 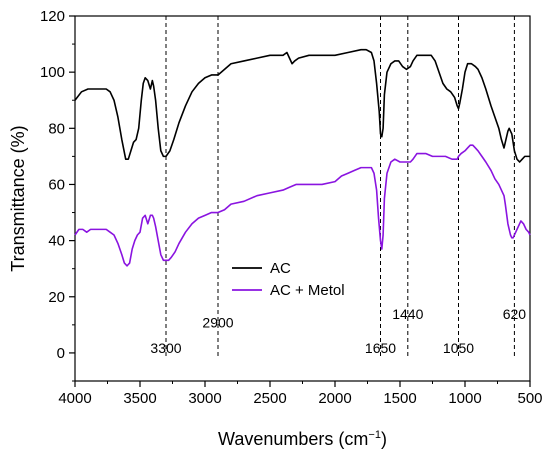 I want to click on legend-label-ac: AC, so click(x=280, y=268).